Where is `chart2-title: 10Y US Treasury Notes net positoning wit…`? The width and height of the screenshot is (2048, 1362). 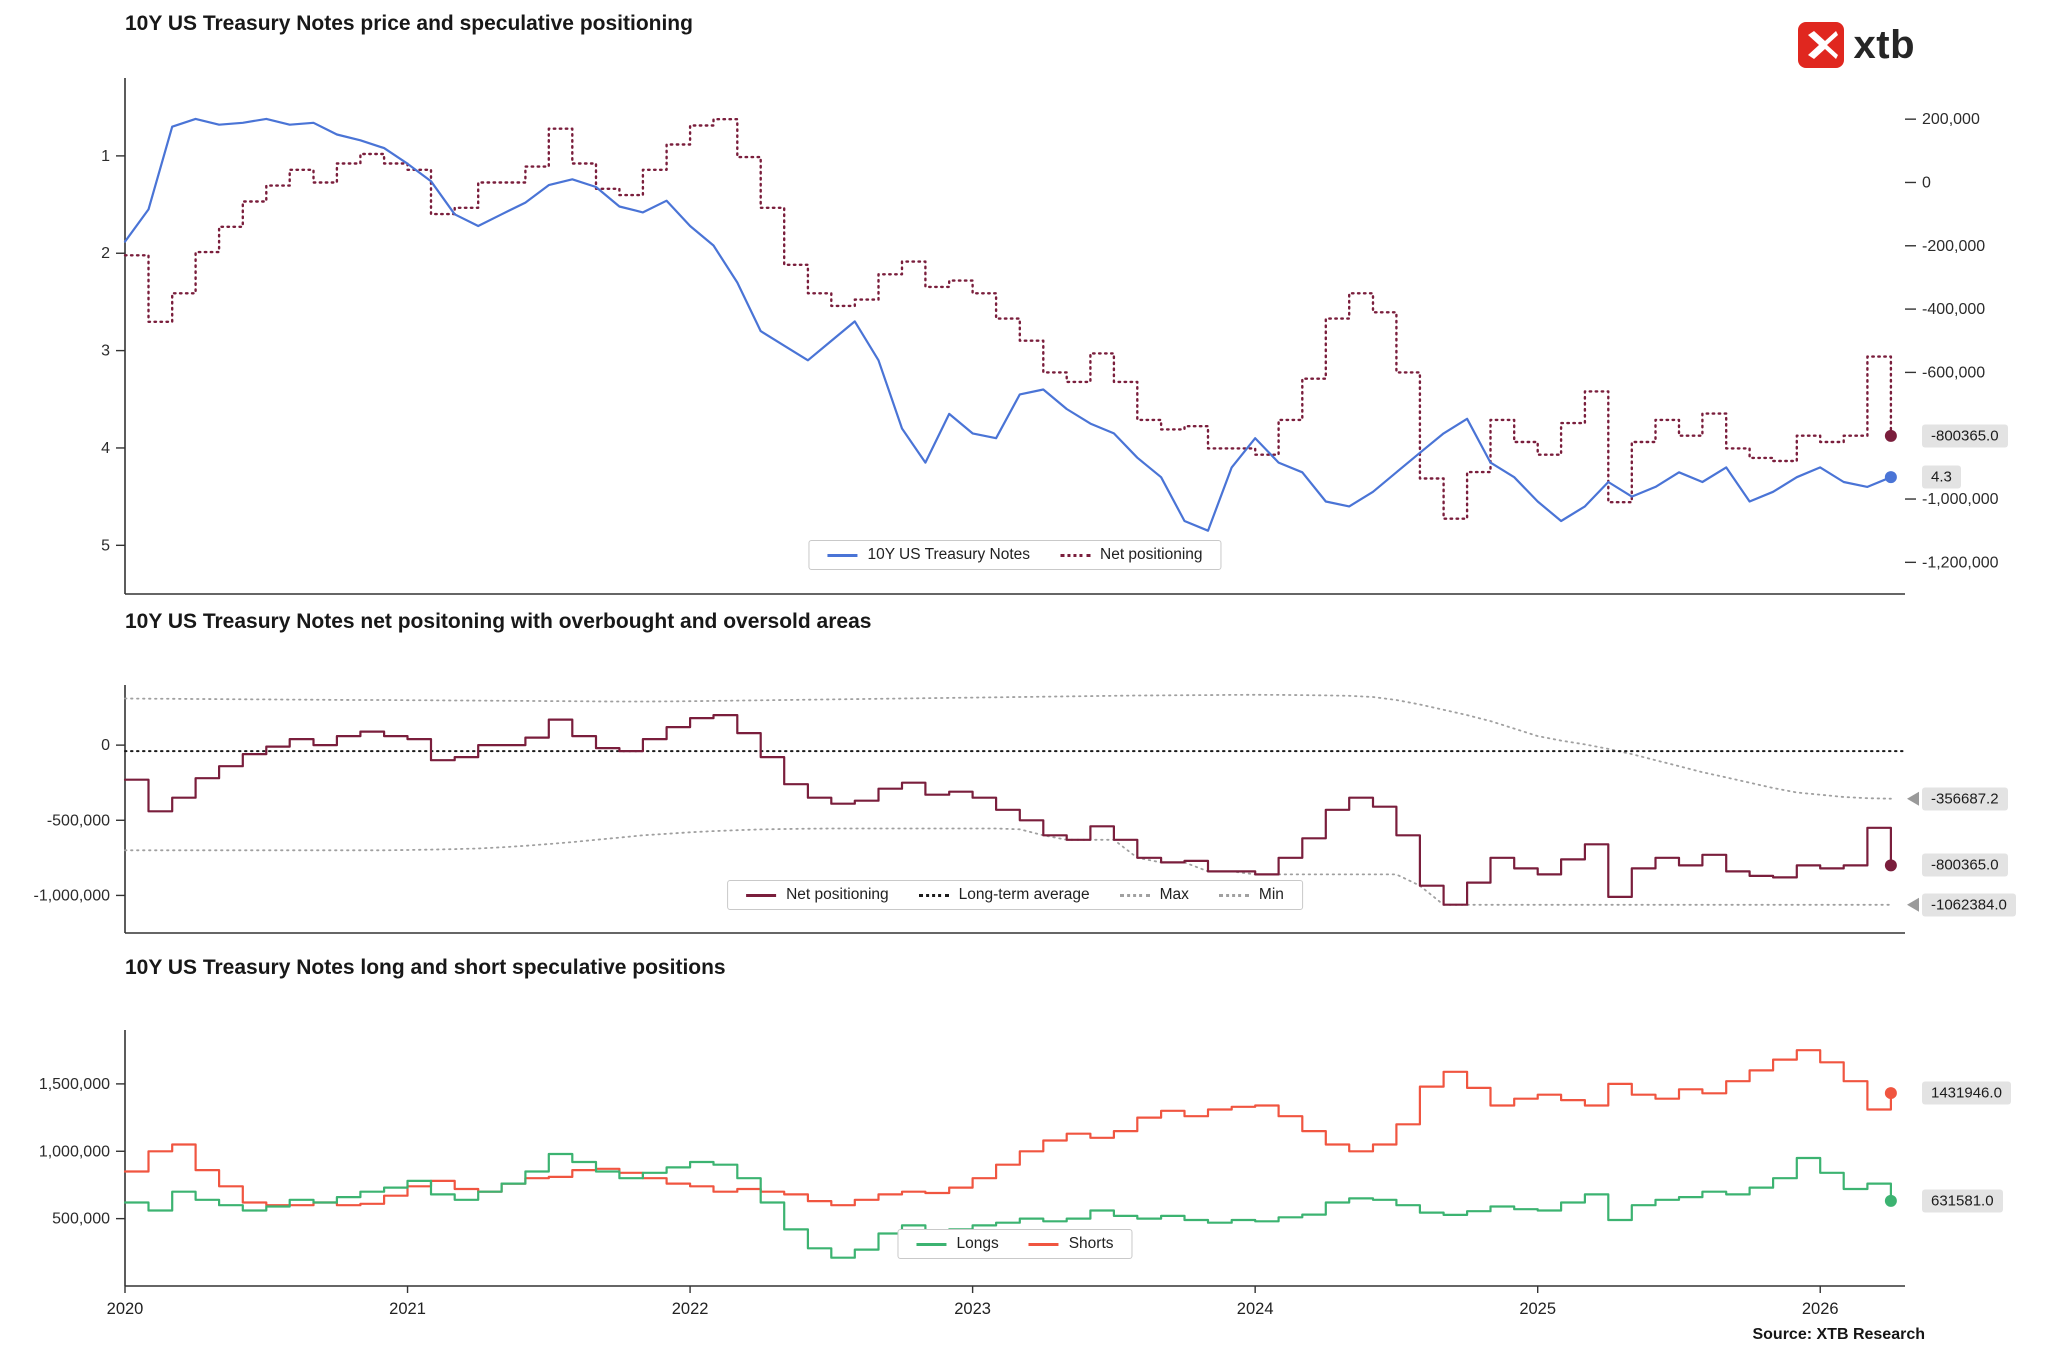
chart2-title: 10Y US Treasury Notes net positoning wit… is located at coordinates (498, 621).